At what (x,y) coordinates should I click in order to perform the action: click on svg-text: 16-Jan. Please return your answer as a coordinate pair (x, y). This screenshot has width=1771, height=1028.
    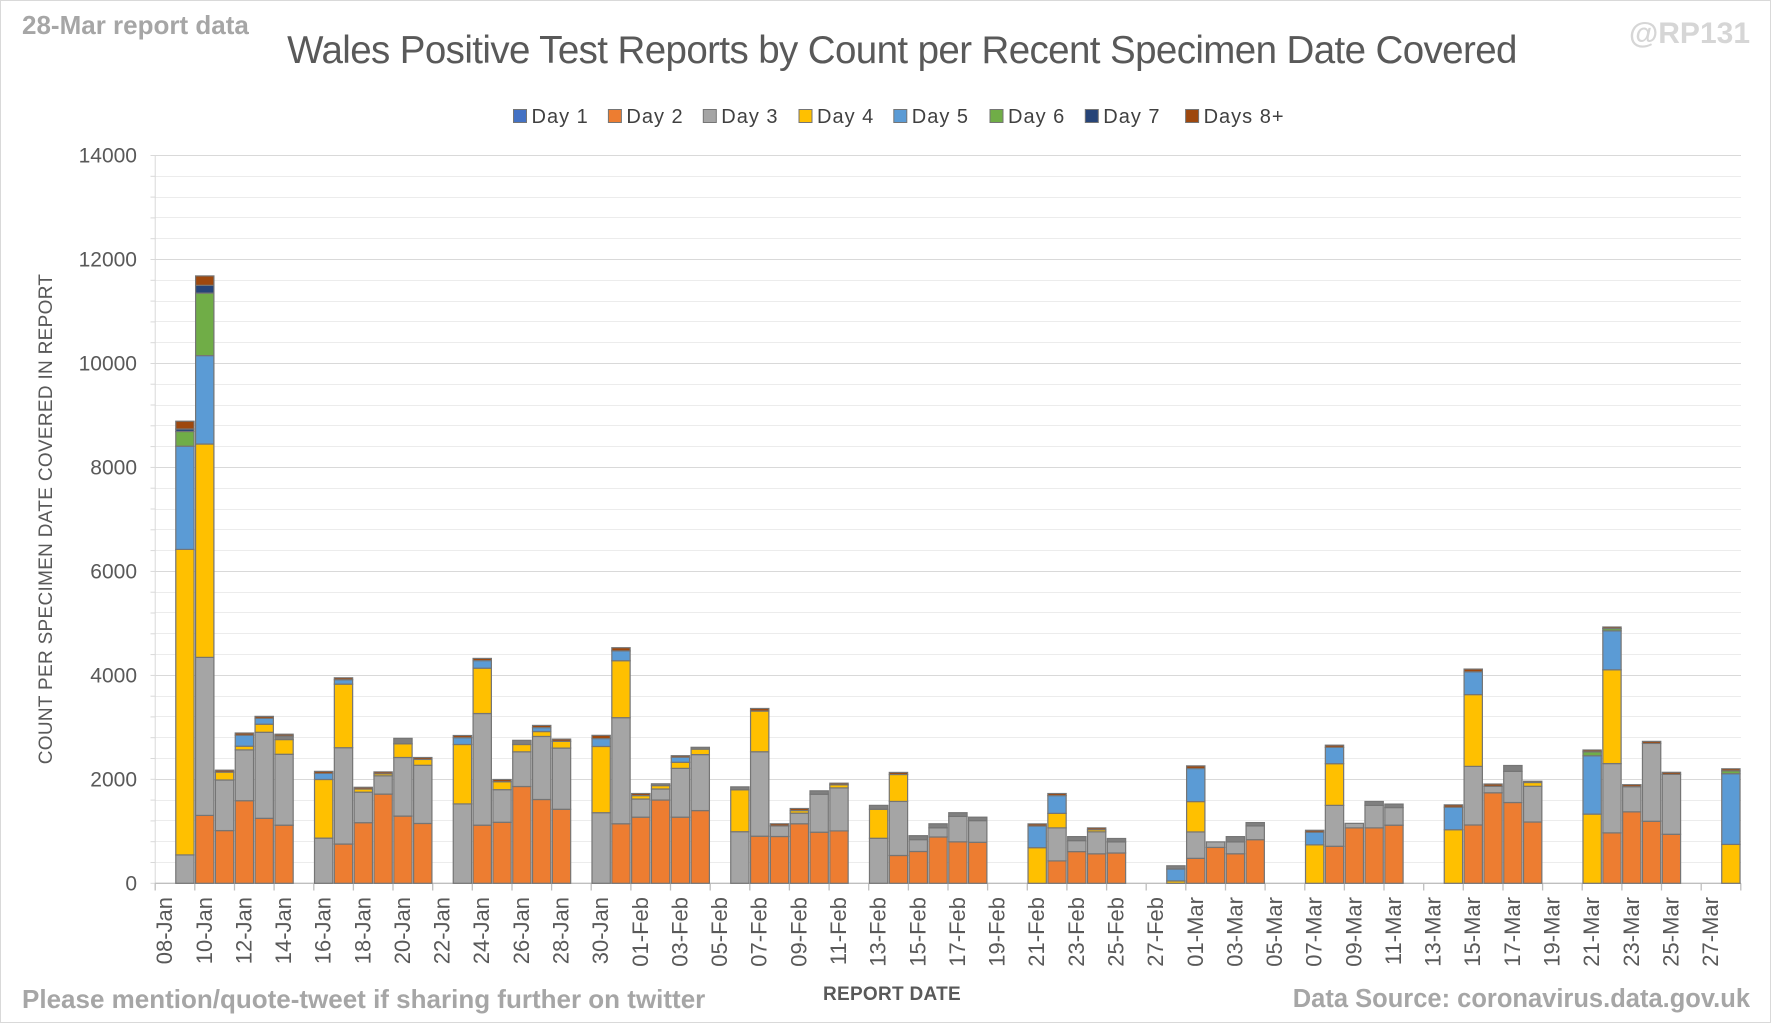
    Looking at the image, I should click on (323, 930).